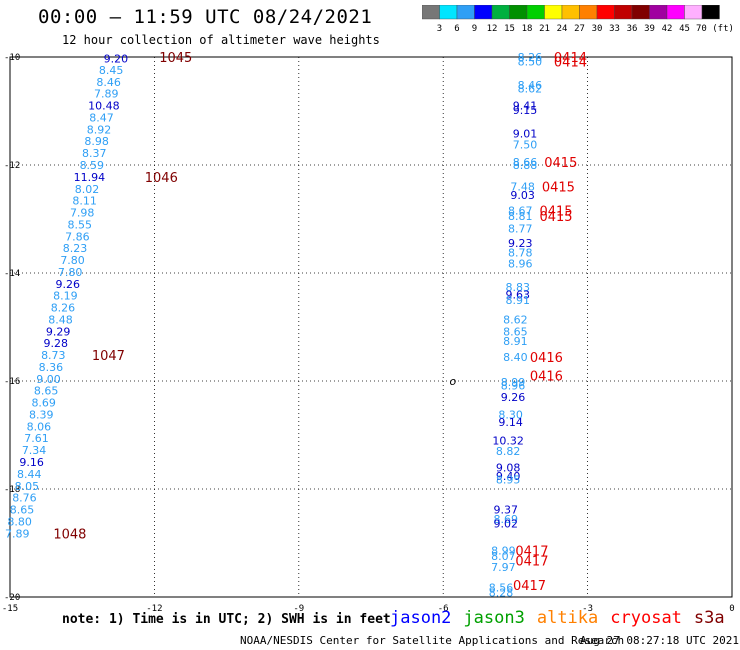  What do you see at coordinates (51, 367) in the screenshot?
I see `swh-value: 8.36` at bounding box center [51, 367].